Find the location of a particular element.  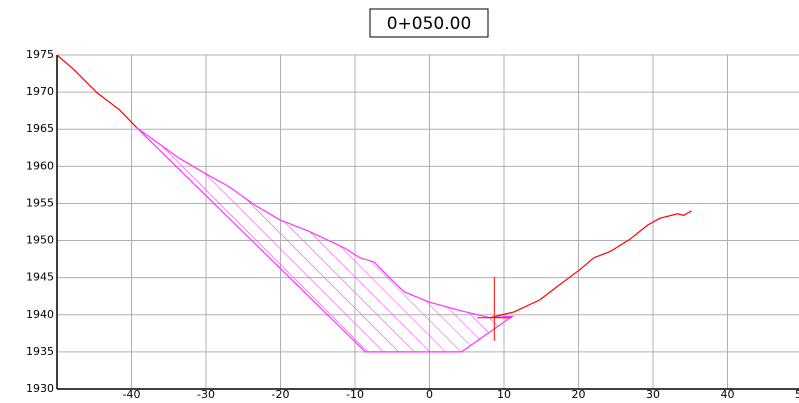

chart-title: 0+050.00 is located at coordinates (429, 24).